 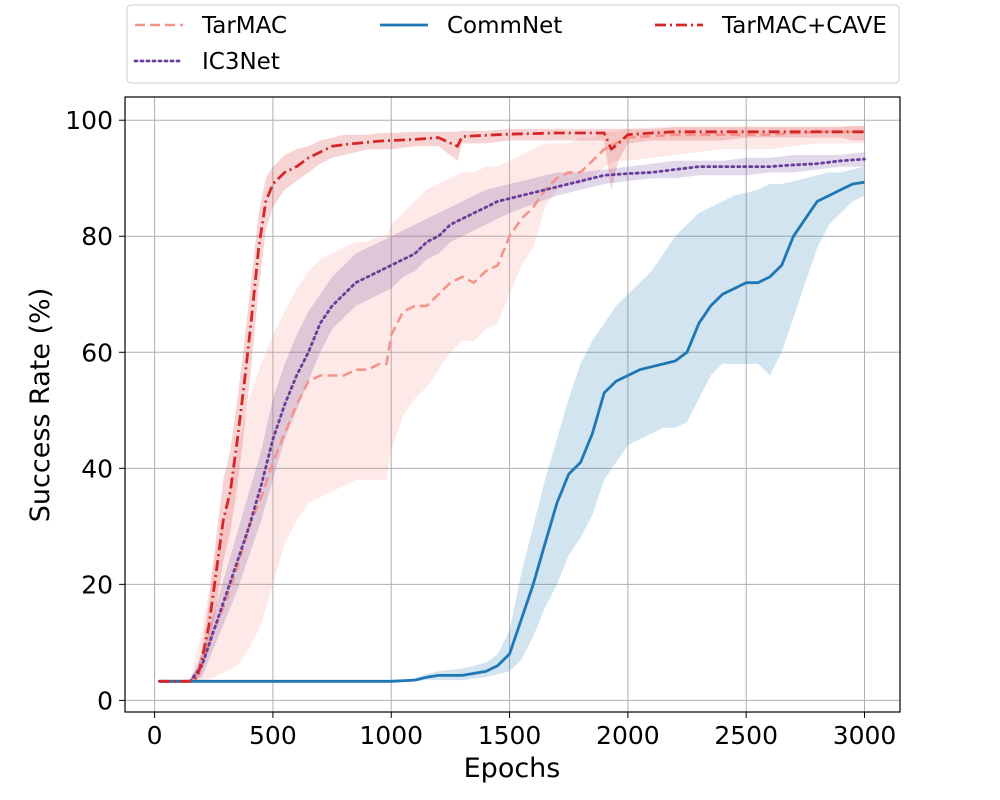 I want to click on x-tick-label: 2500, so click(x=746, y=735).